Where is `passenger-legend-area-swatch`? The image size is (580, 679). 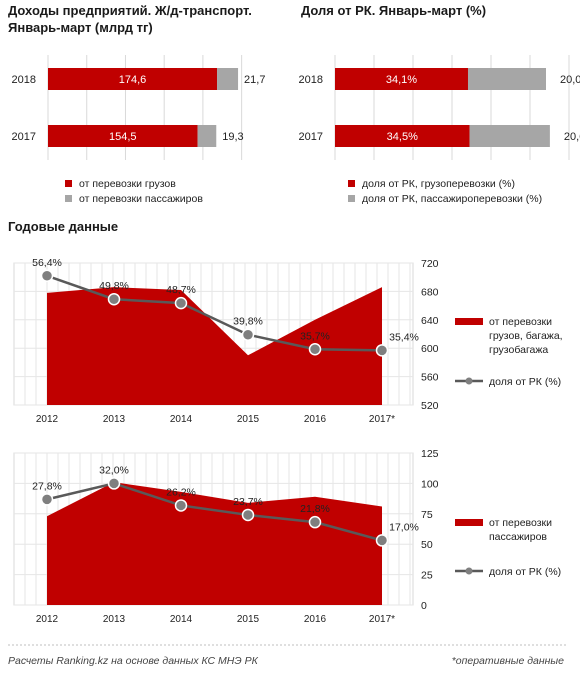 passenger-legend-area-swatch is located at coordinates (469, 522).